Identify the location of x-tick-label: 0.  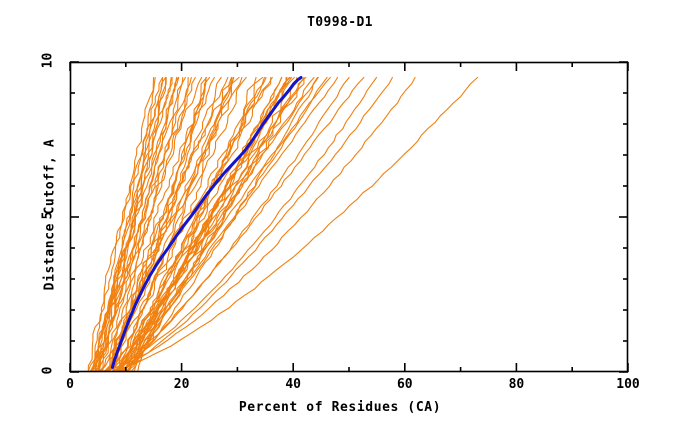
(70, 384).